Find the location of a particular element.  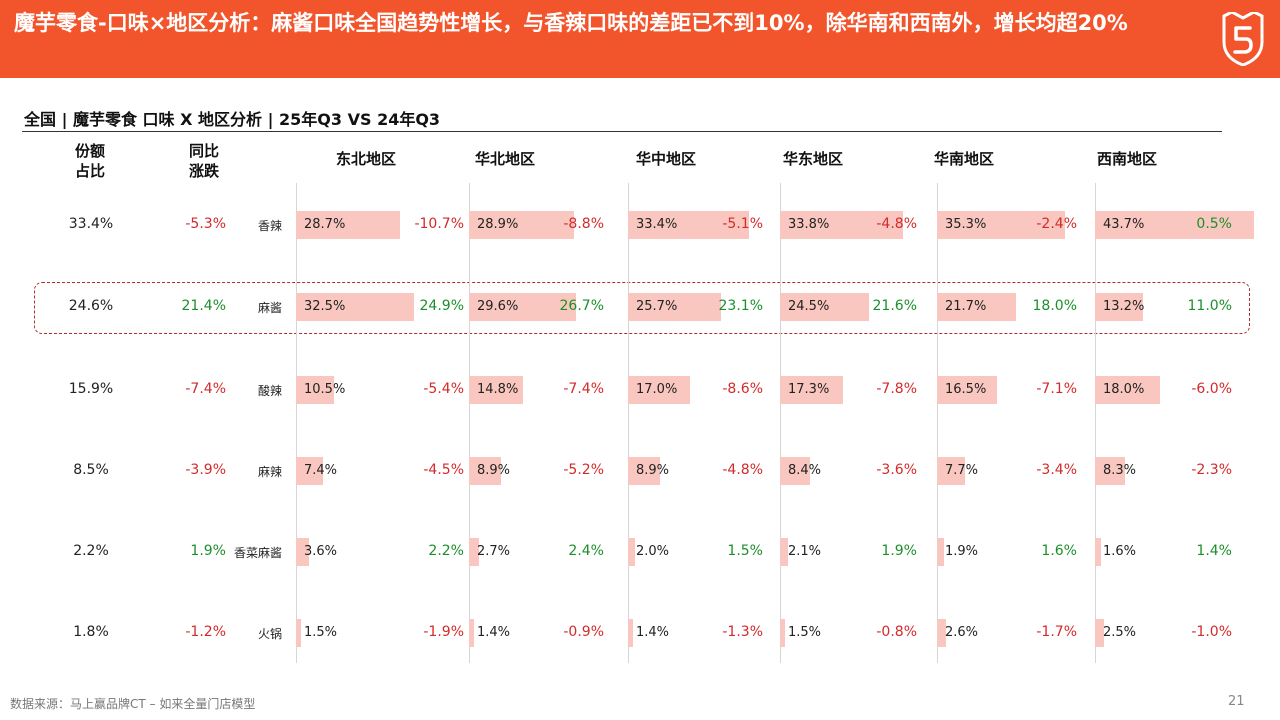

region-yoy-value: -2.3% is located at coordinates (1211, 470).